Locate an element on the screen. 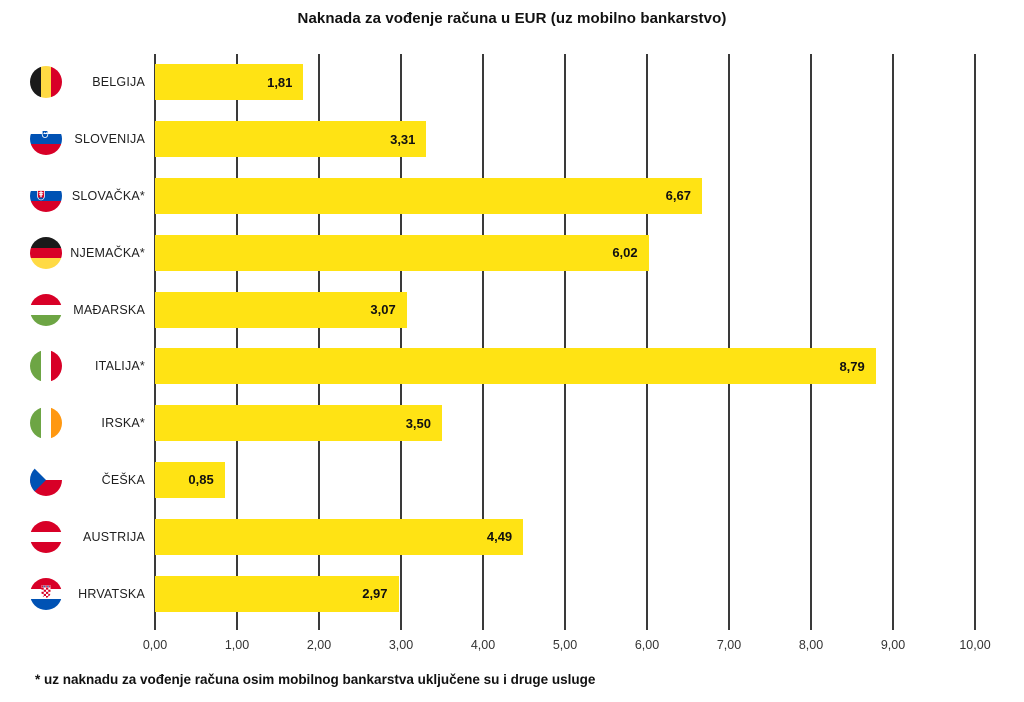  country-label: SLOVENIJA is located at coordinates (109, 139).